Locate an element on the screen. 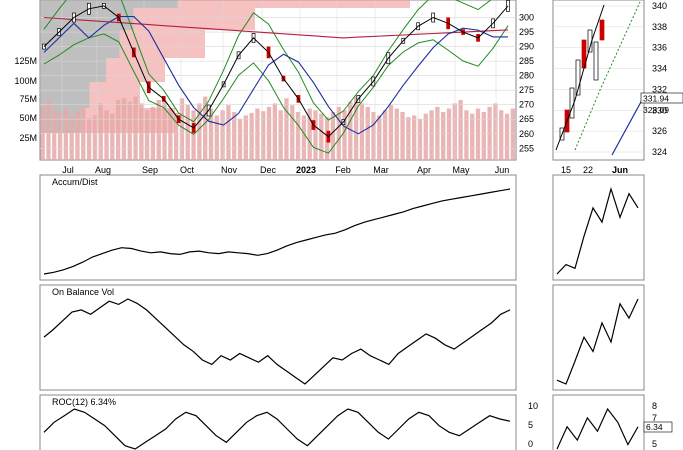 The image size is (683, 450). accum-dist-line is located at coordinates (277, 231).